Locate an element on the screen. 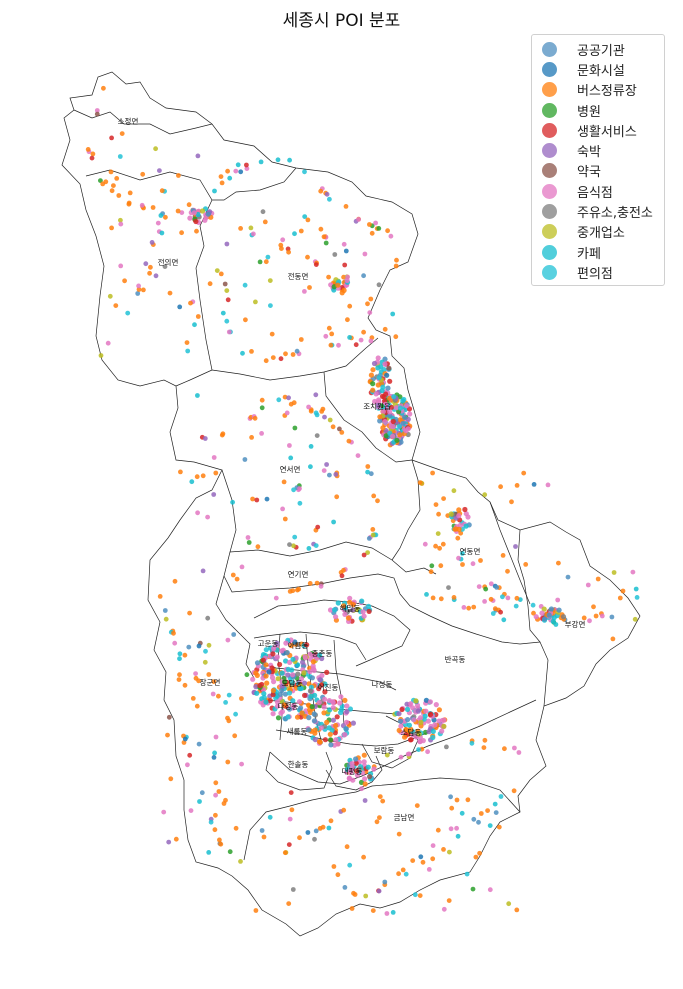 This screenshot has height=989, width=683. district-label: 한솔동 is located at coordinates (298, 764).